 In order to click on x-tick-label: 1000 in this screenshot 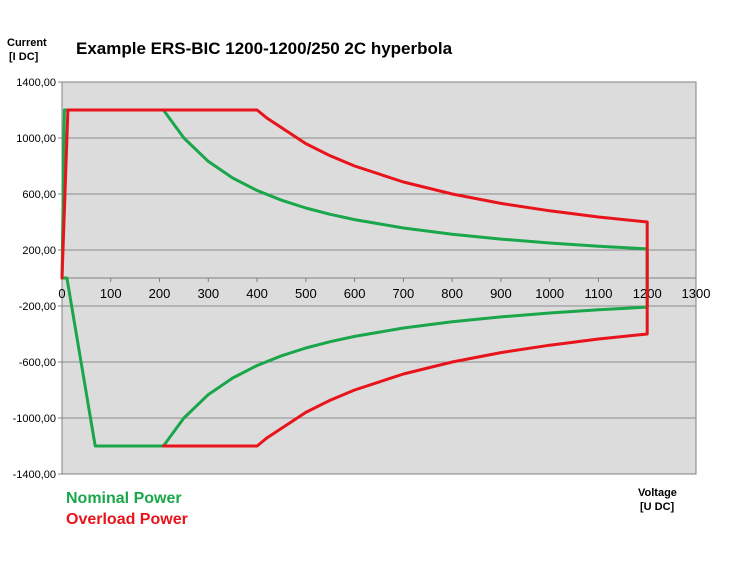, I will do `click(549, 293)`.